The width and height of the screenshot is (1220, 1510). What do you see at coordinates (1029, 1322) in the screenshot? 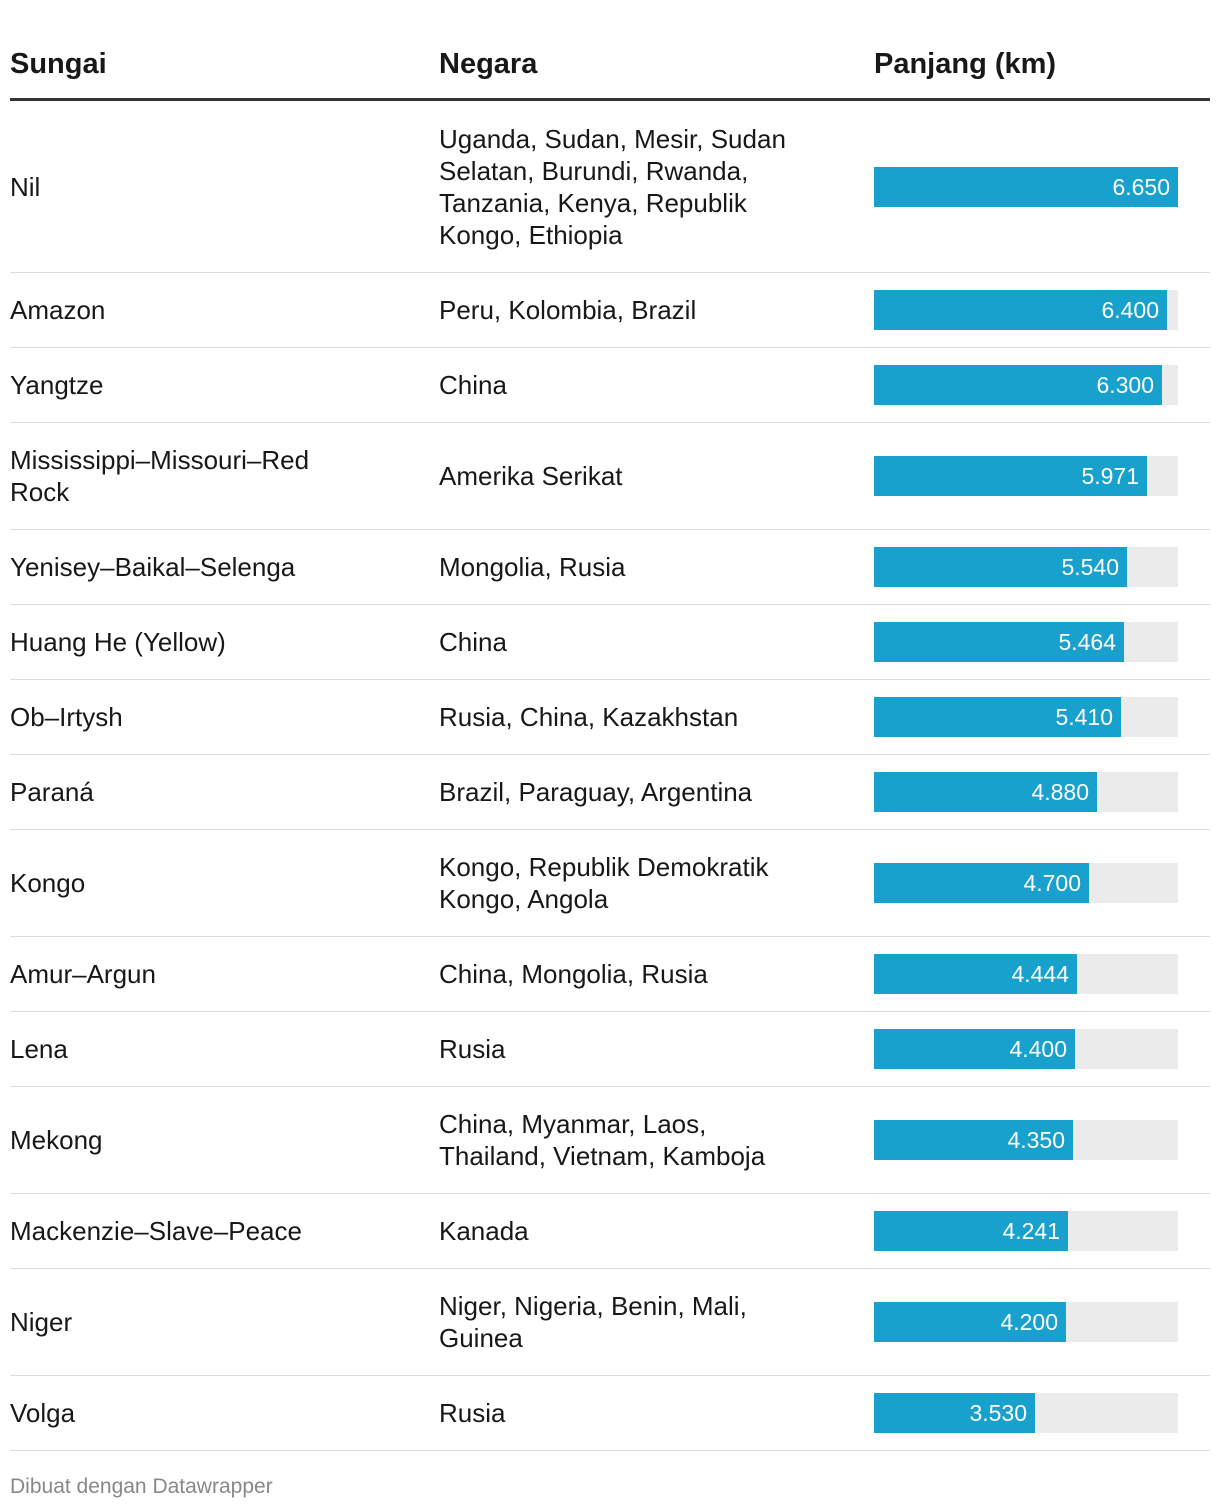
I see `length-value-label: 4.200` at bounding box center [1029, 1322].